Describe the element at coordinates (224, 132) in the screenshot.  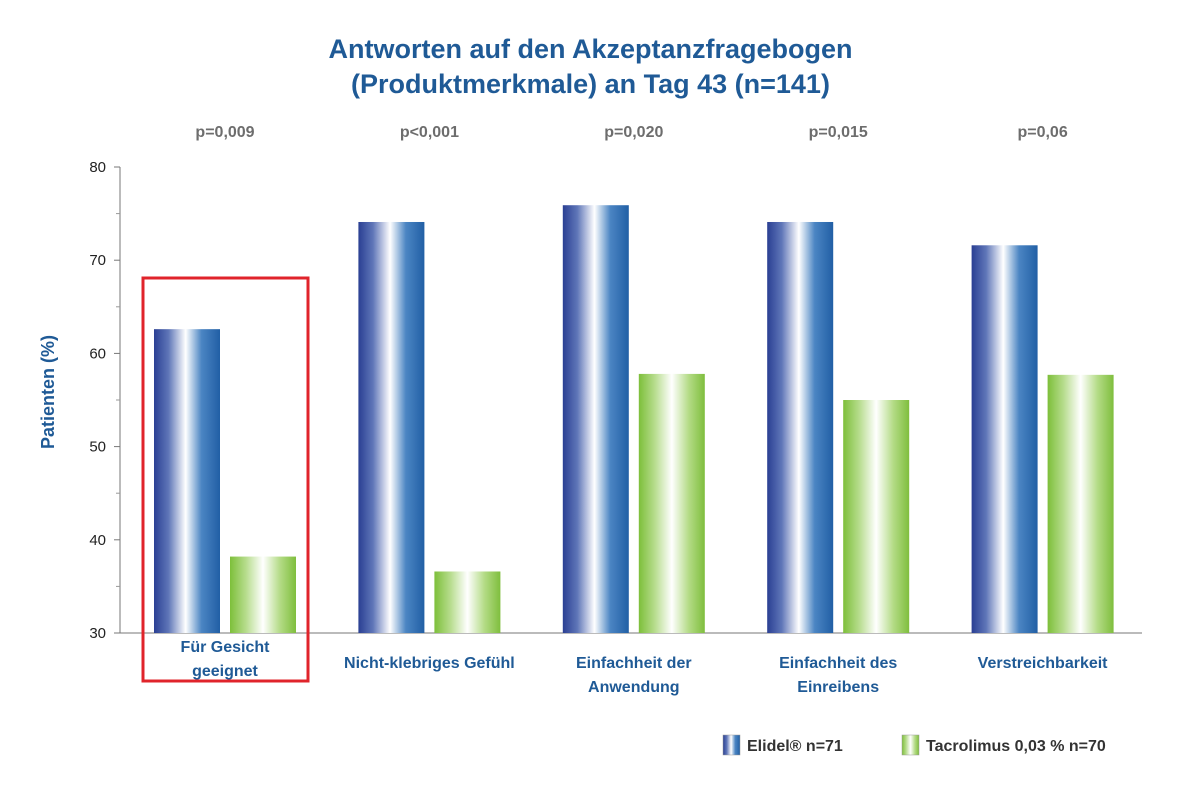
I see `p-value-label: p=0,009` at that location.